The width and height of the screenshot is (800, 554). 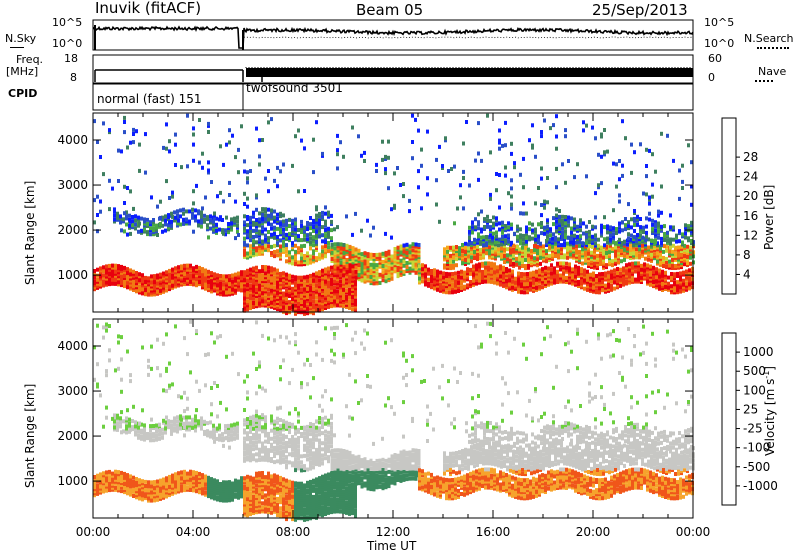 I want to click on nave-label: Nave, so click(x=772, y=71).